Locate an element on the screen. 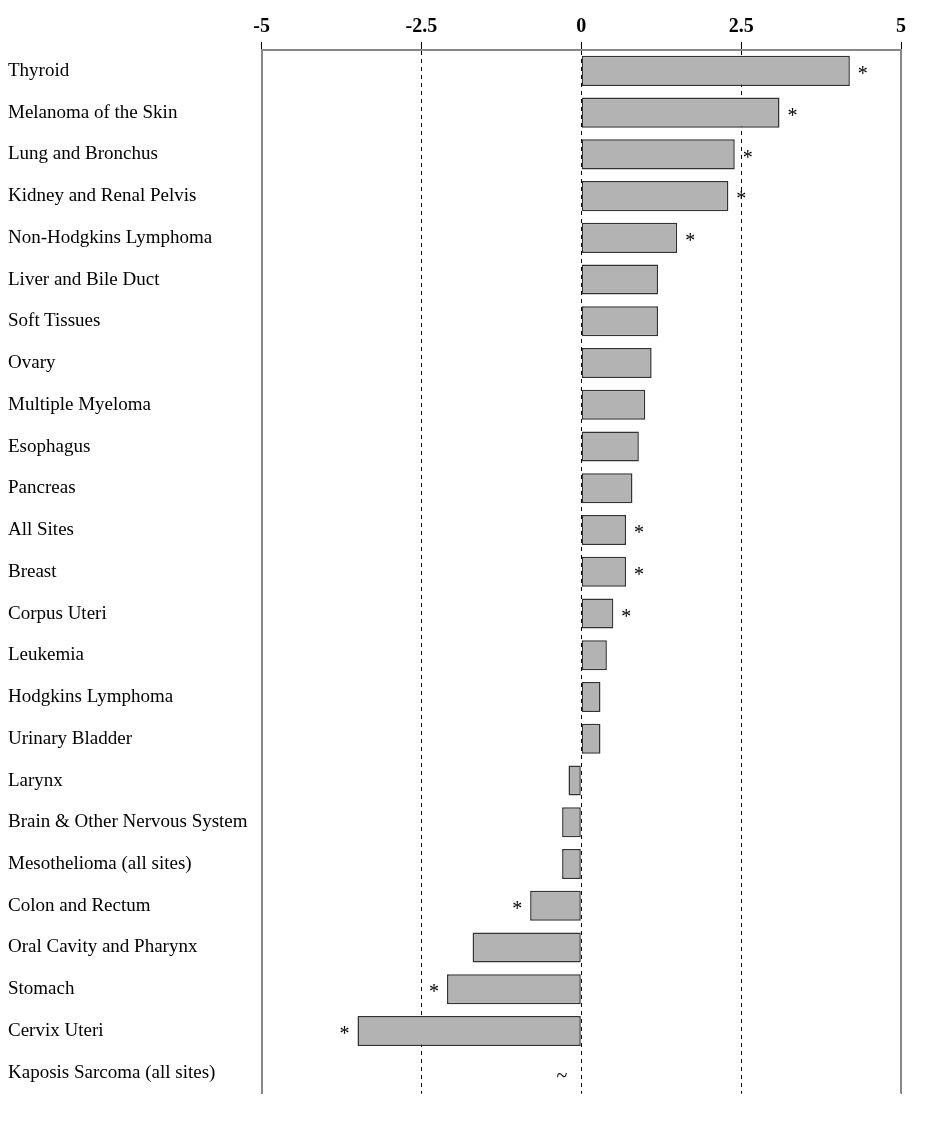 This screenshot has width=926, height=1122. y-tick-label: Breast is located at coordinates (33, 570).